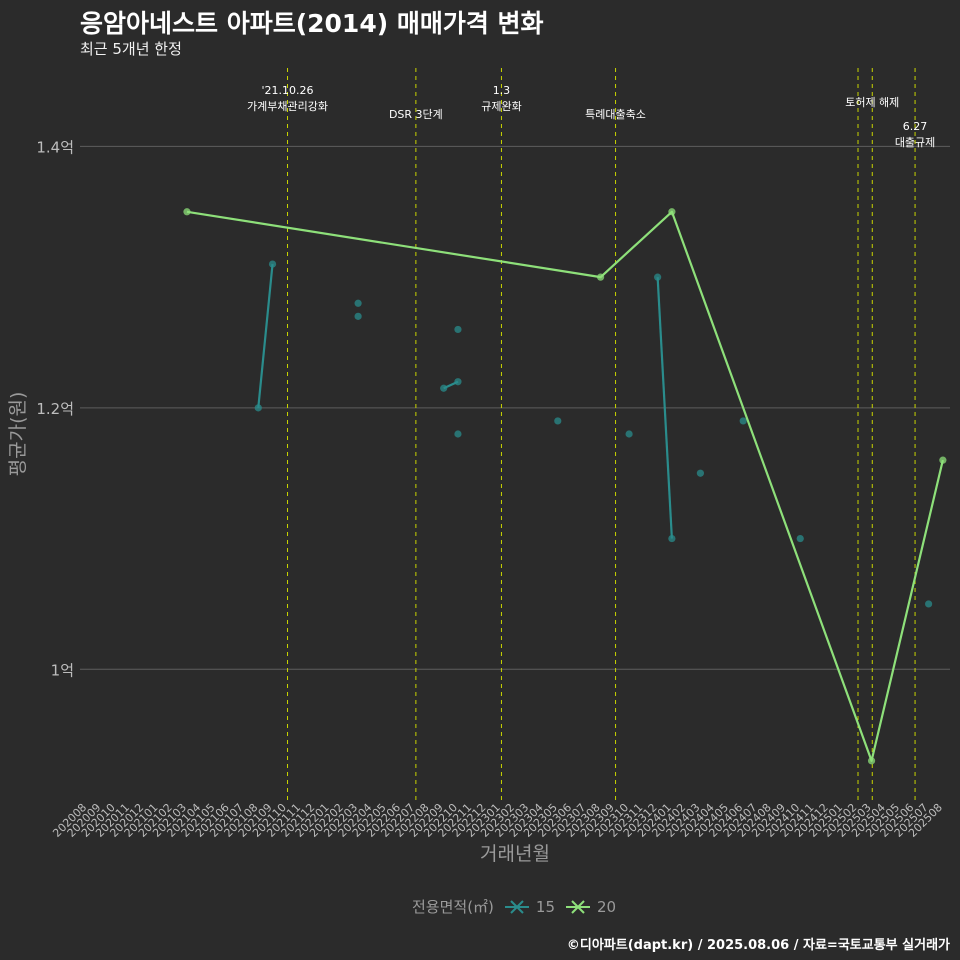 This screenshot has height=960, width=960. What do you see at coordinates (287, 106) in the screenshot?
I see `event-label: 가계부채관리강화` at bounding box center [287, 106].